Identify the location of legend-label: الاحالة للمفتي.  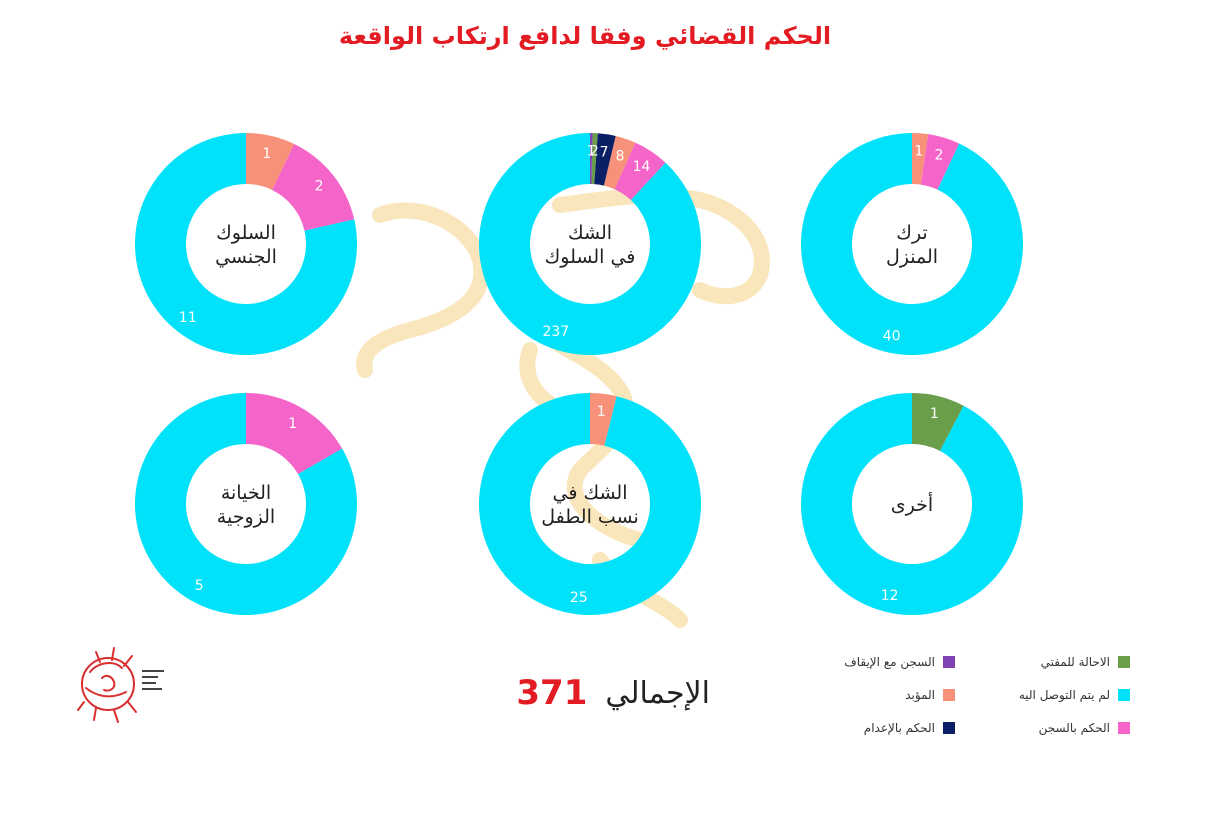
(1075, 661).